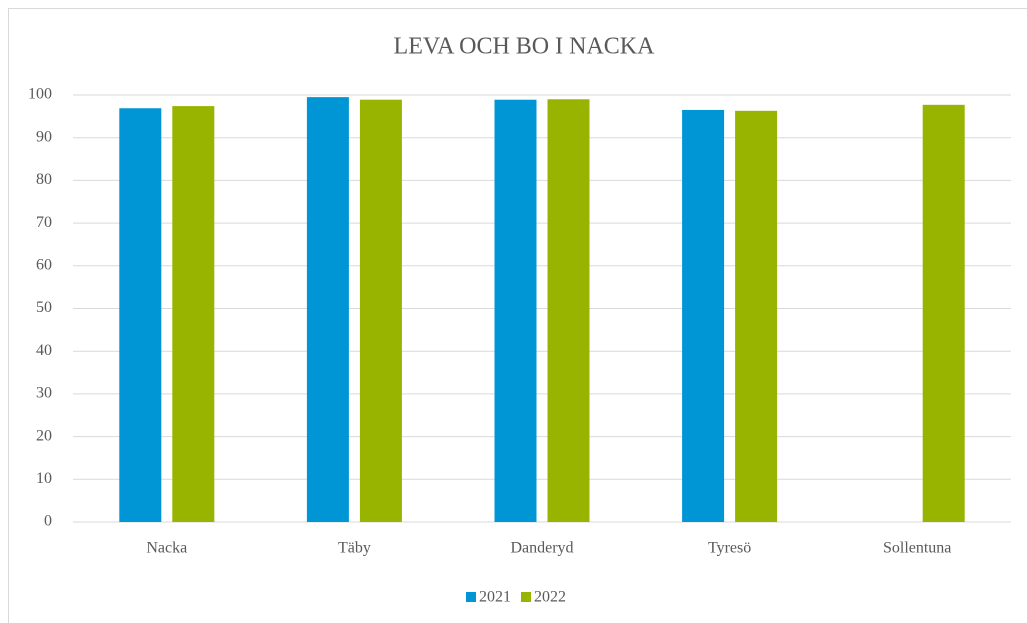  I want to click on x-tick-label: Danderyd, so click(541, 548).